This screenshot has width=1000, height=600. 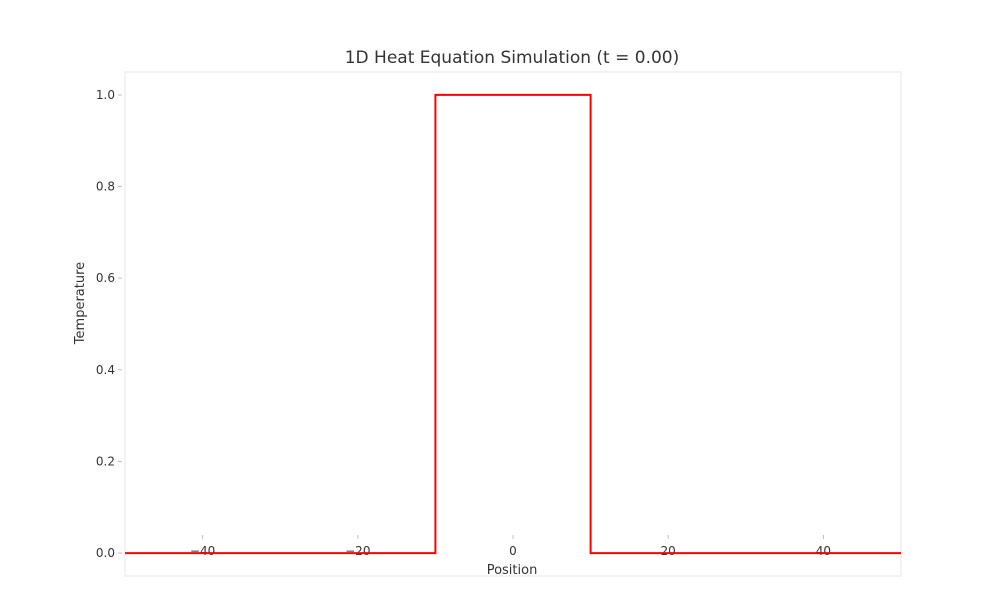 I want to click on x-axis: −40 −20 0 20 40, so click(x=510, y=546).